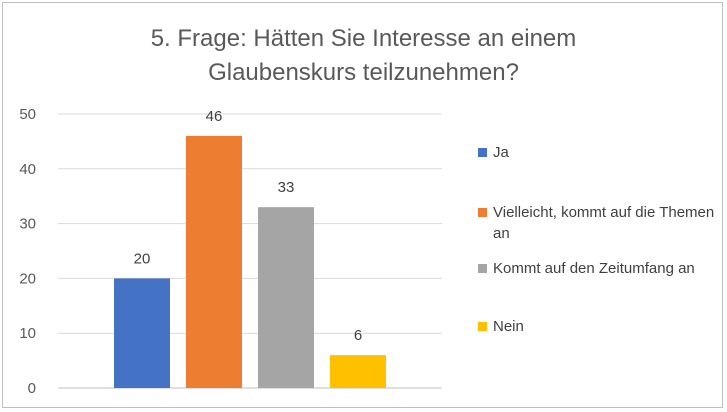 Image resolution: width=727 pixels, height=412 pixels. I want to click on legend-label-zeitumfang: Kommt auf den Zeitumfang an, so click(594, 268).